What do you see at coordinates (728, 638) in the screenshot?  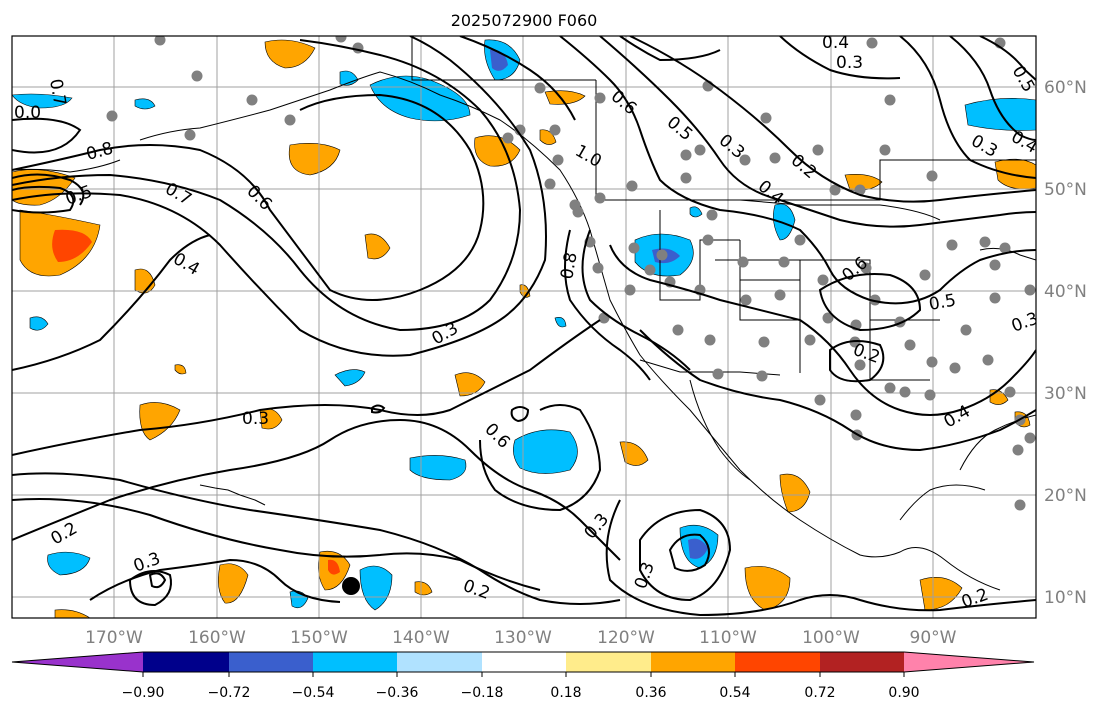 I see `lon-label: 110°W` at bounding box center [728, 638].